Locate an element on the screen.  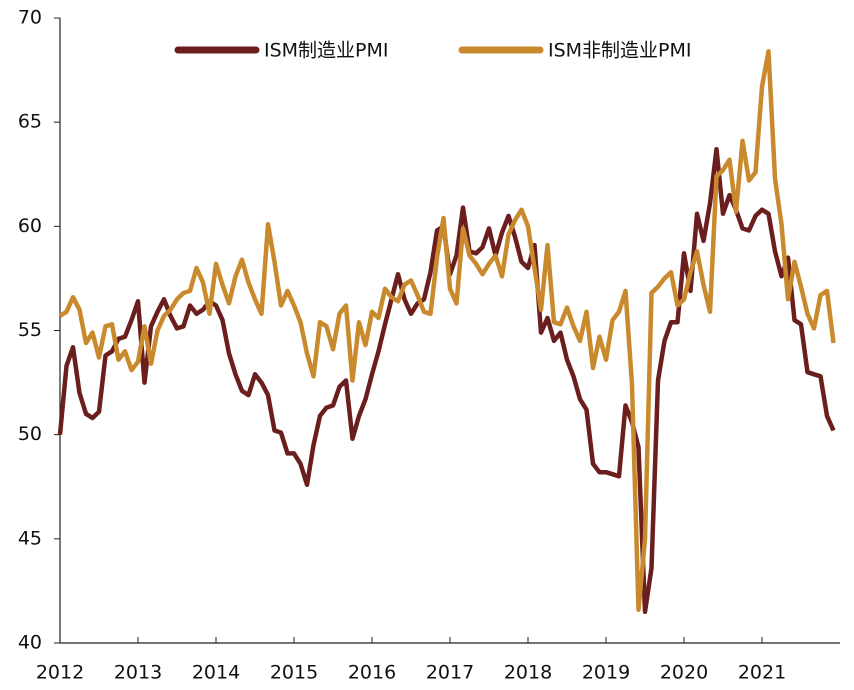
x-tick-label: 2019 is located at coordinates (606, 673).